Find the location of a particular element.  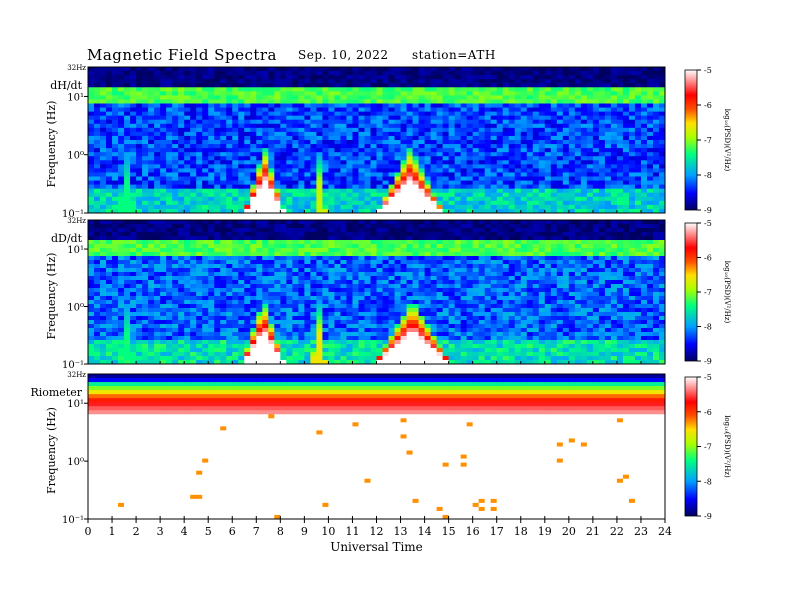

y-tick-label: 10⁰ is located at coordinates (75, 156).